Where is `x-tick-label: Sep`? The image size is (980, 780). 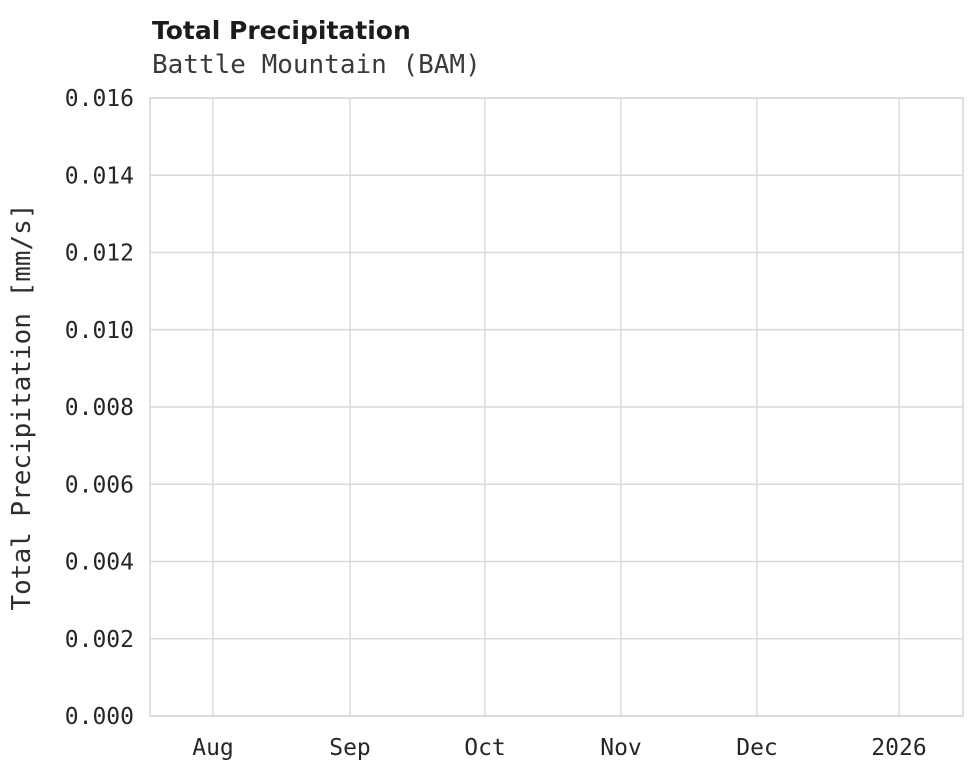
x-tick-label: Sep is located at coordinates (350, 748).